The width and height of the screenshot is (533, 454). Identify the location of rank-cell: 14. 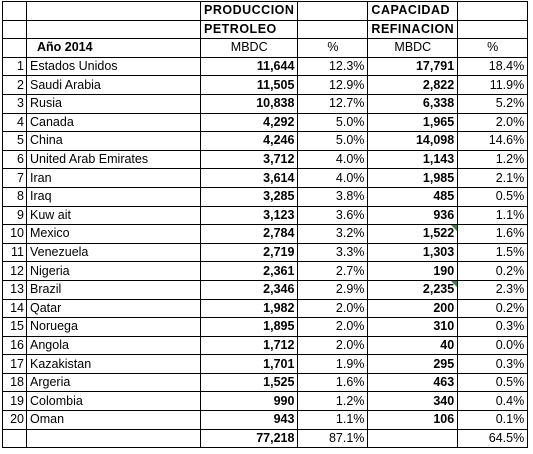
(14, 308).